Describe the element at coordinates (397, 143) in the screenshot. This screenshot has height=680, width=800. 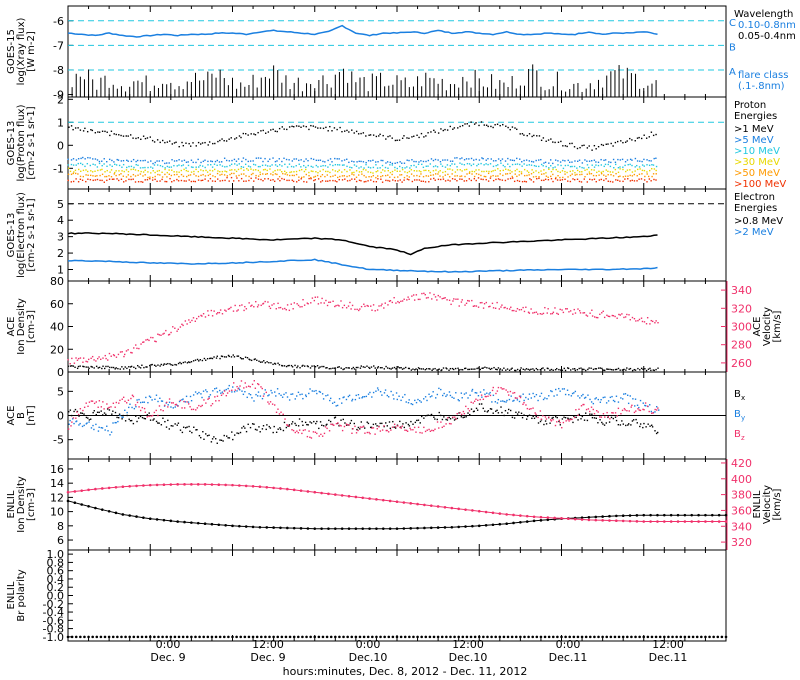
I see `panel-frame-proton` at that location.